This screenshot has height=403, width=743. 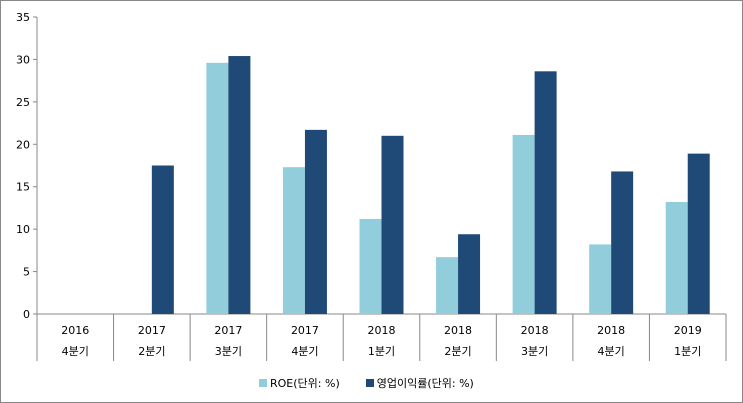 I want to click on x-tick-label-year: 2019, so click(x=688, y=330).